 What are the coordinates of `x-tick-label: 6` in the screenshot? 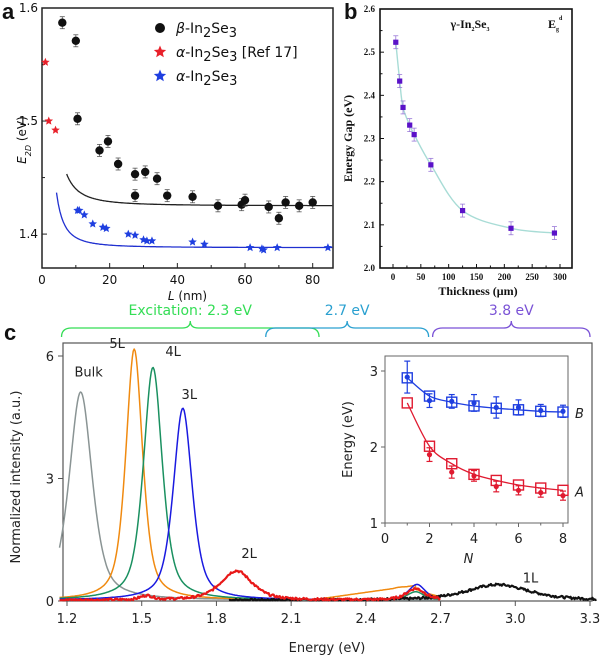 It's located at (518, 539).